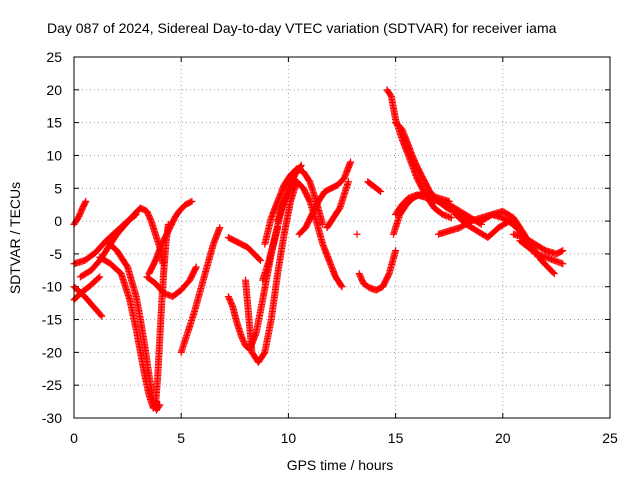  I want to click on y-tick-label: -20, so click(52, 352).